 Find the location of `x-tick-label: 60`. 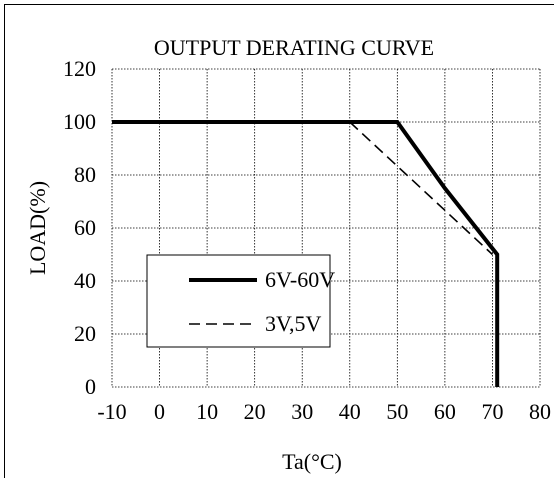

x-tick-label: 60 is located at coordinates (445, 411).